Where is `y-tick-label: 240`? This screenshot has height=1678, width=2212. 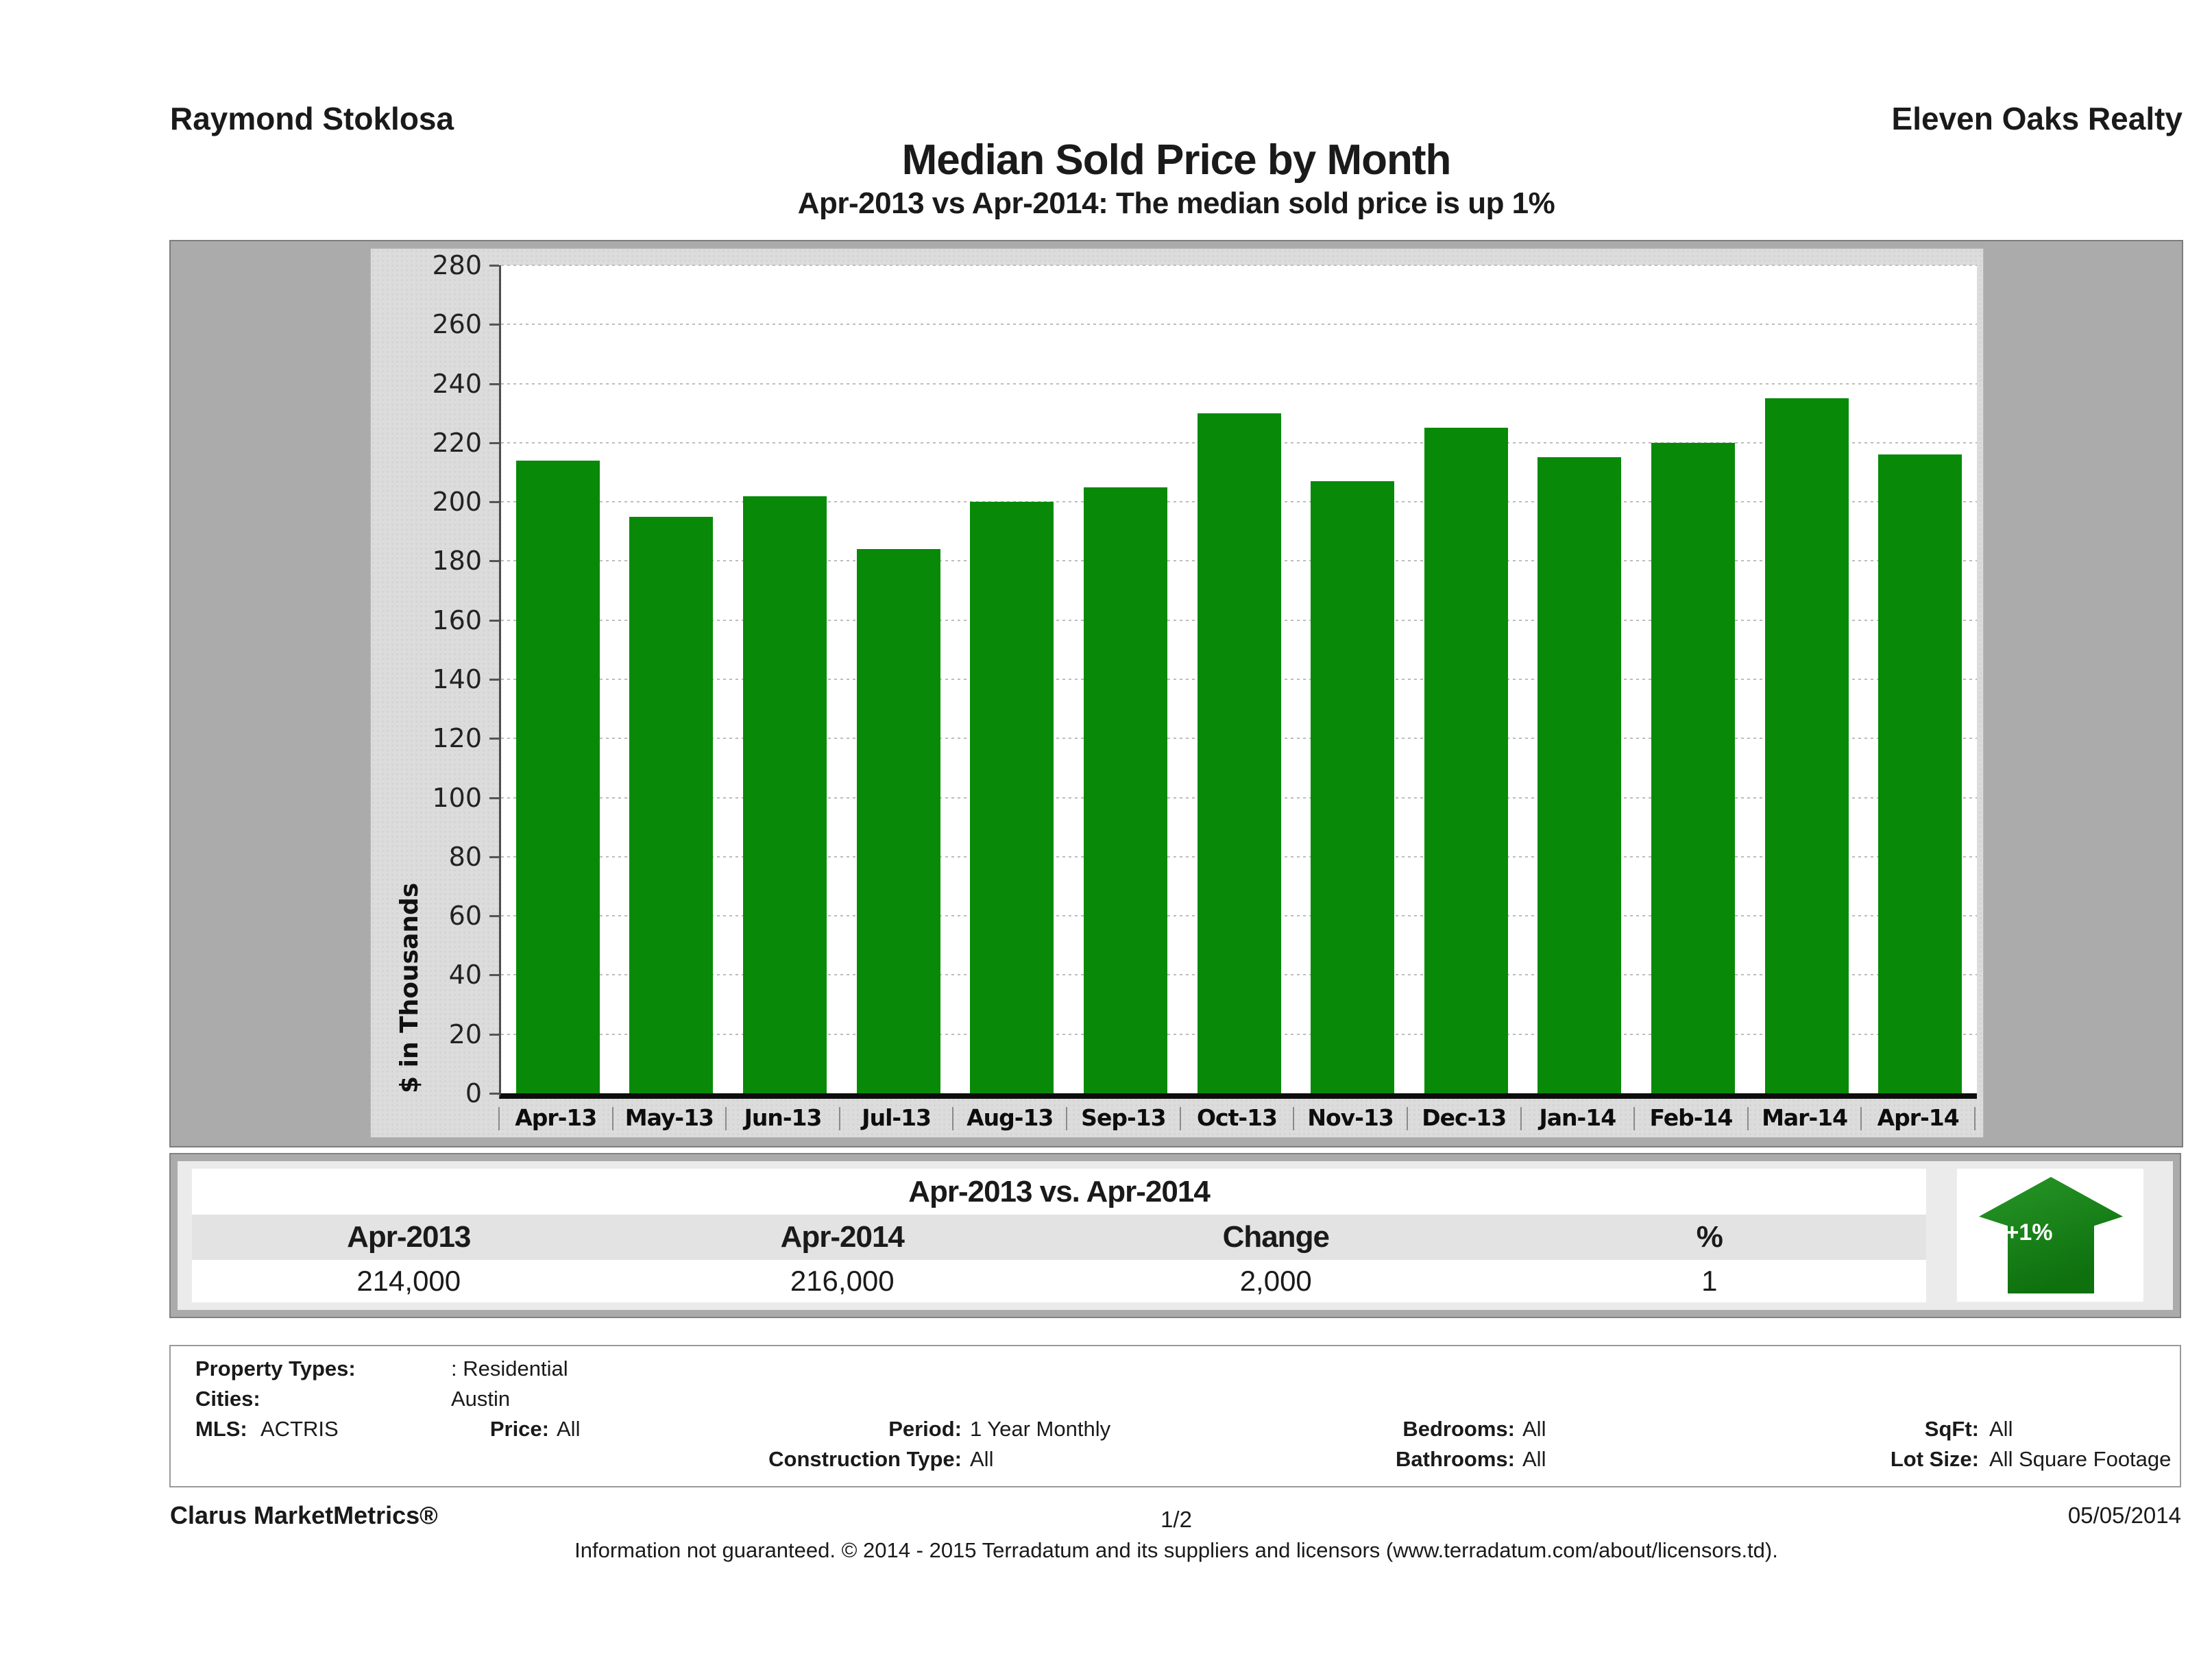
y-tick-label: 240 is located at coordinates (457, 384).